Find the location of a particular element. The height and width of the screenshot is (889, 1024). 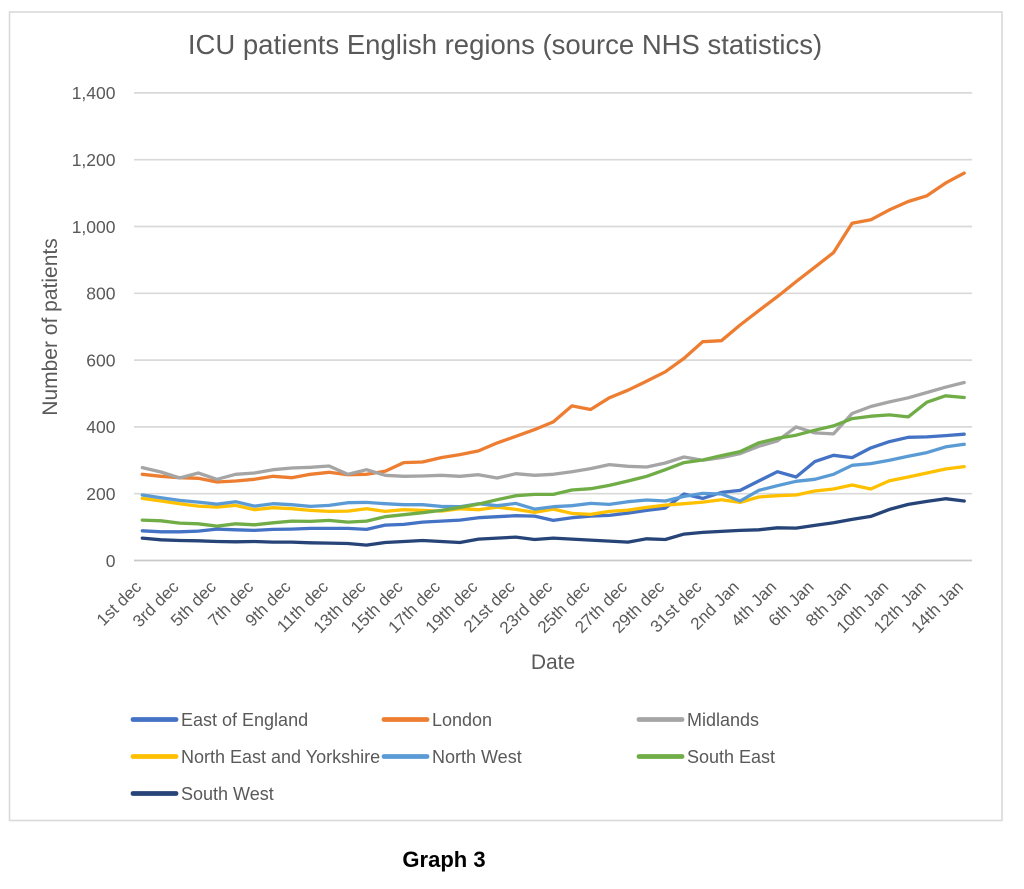

svg-text: North West is located at coordinates (477, 757).